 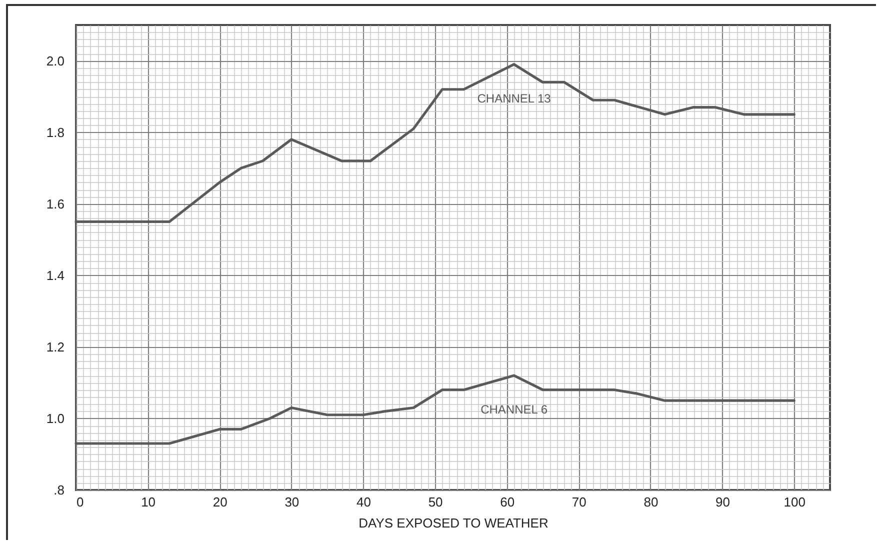 I want to click on series-label: CHANNEL 13, so click(x=514, y=98).